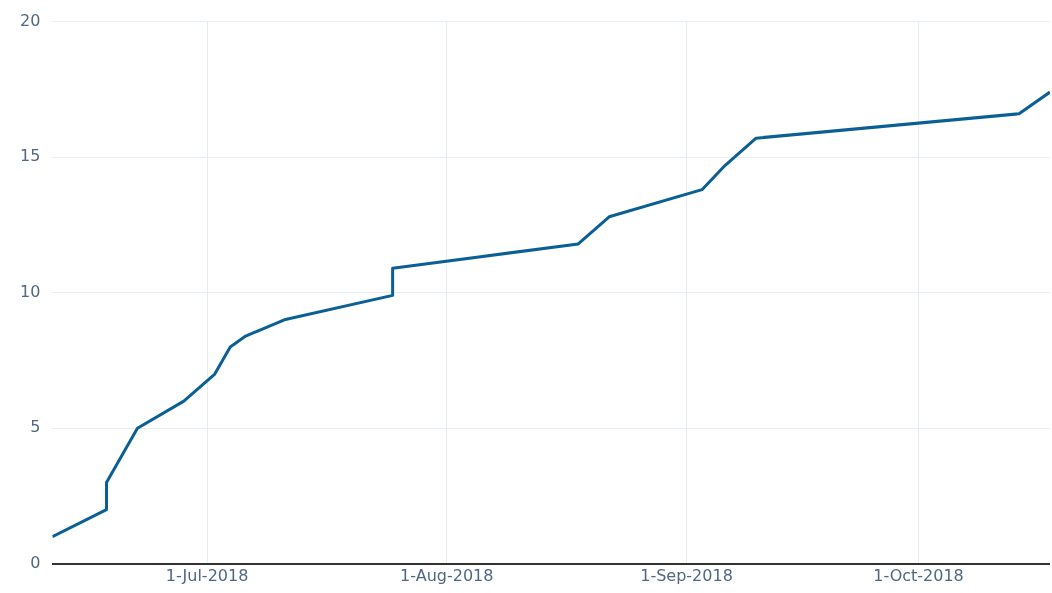  What do you see at coordinates (30, 156) in the screenshot?
I see `y-tick-label: 15` at bounding box center [30, 156].